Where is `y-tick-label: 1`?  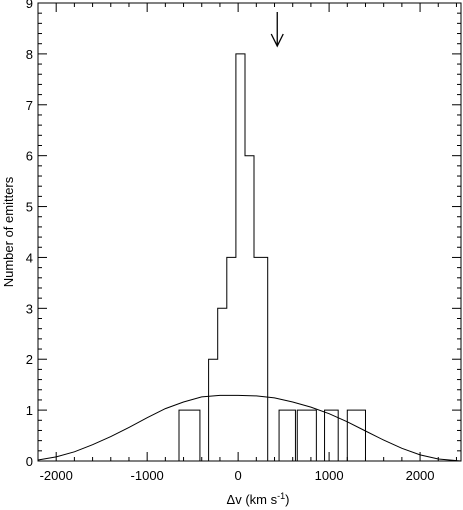
y-tick-label: 1 is located at coordinates (29, 410).